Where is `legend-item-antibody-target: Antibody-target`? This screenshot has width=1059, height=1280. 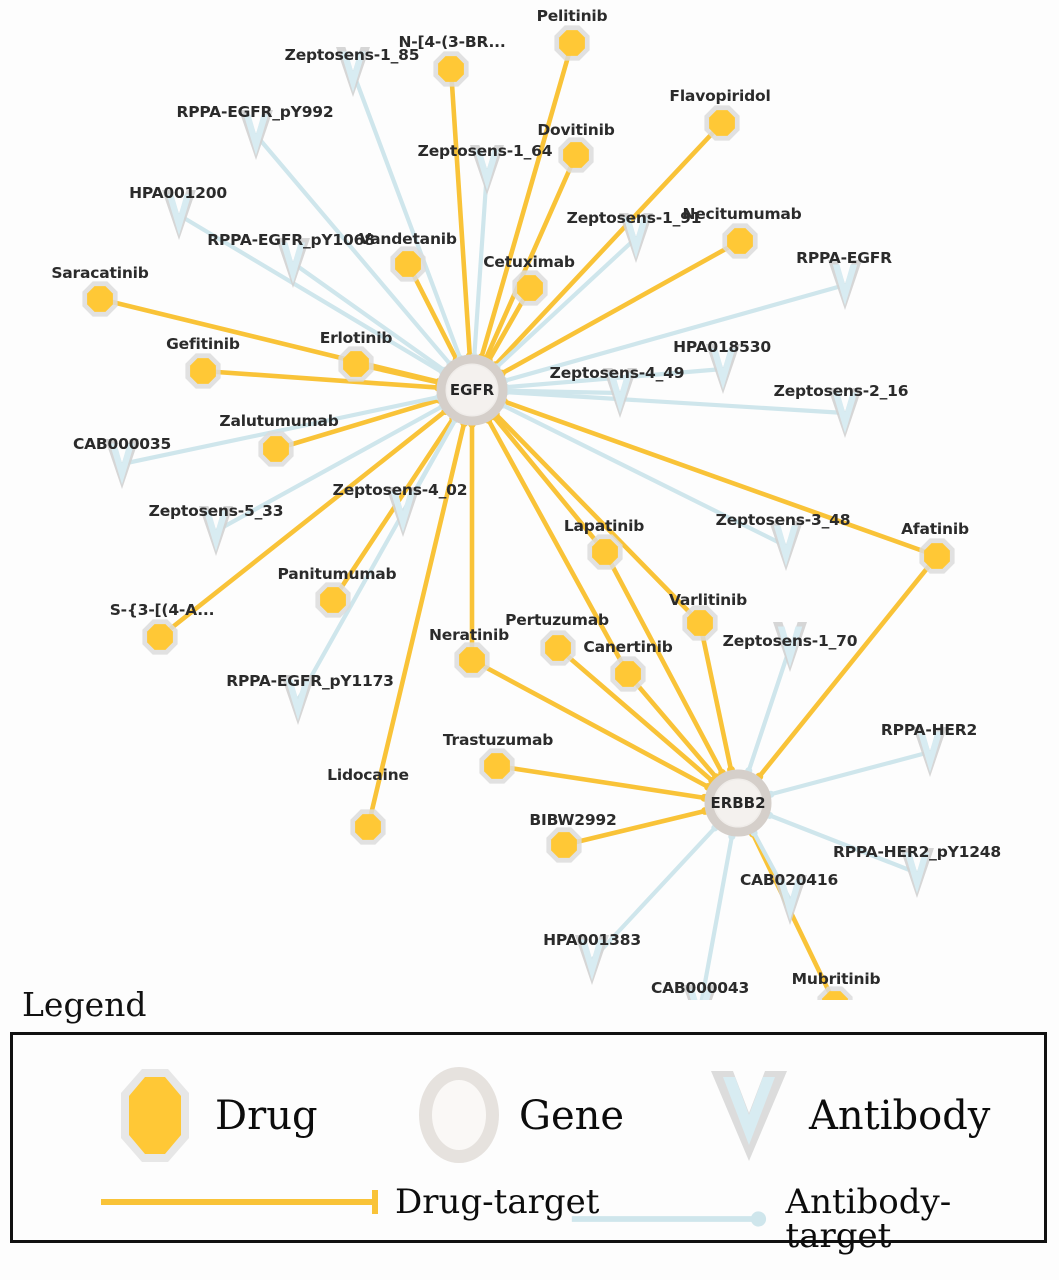 legend-item-antibody-target: Antibody-target is located at coordinates (806, 1219).